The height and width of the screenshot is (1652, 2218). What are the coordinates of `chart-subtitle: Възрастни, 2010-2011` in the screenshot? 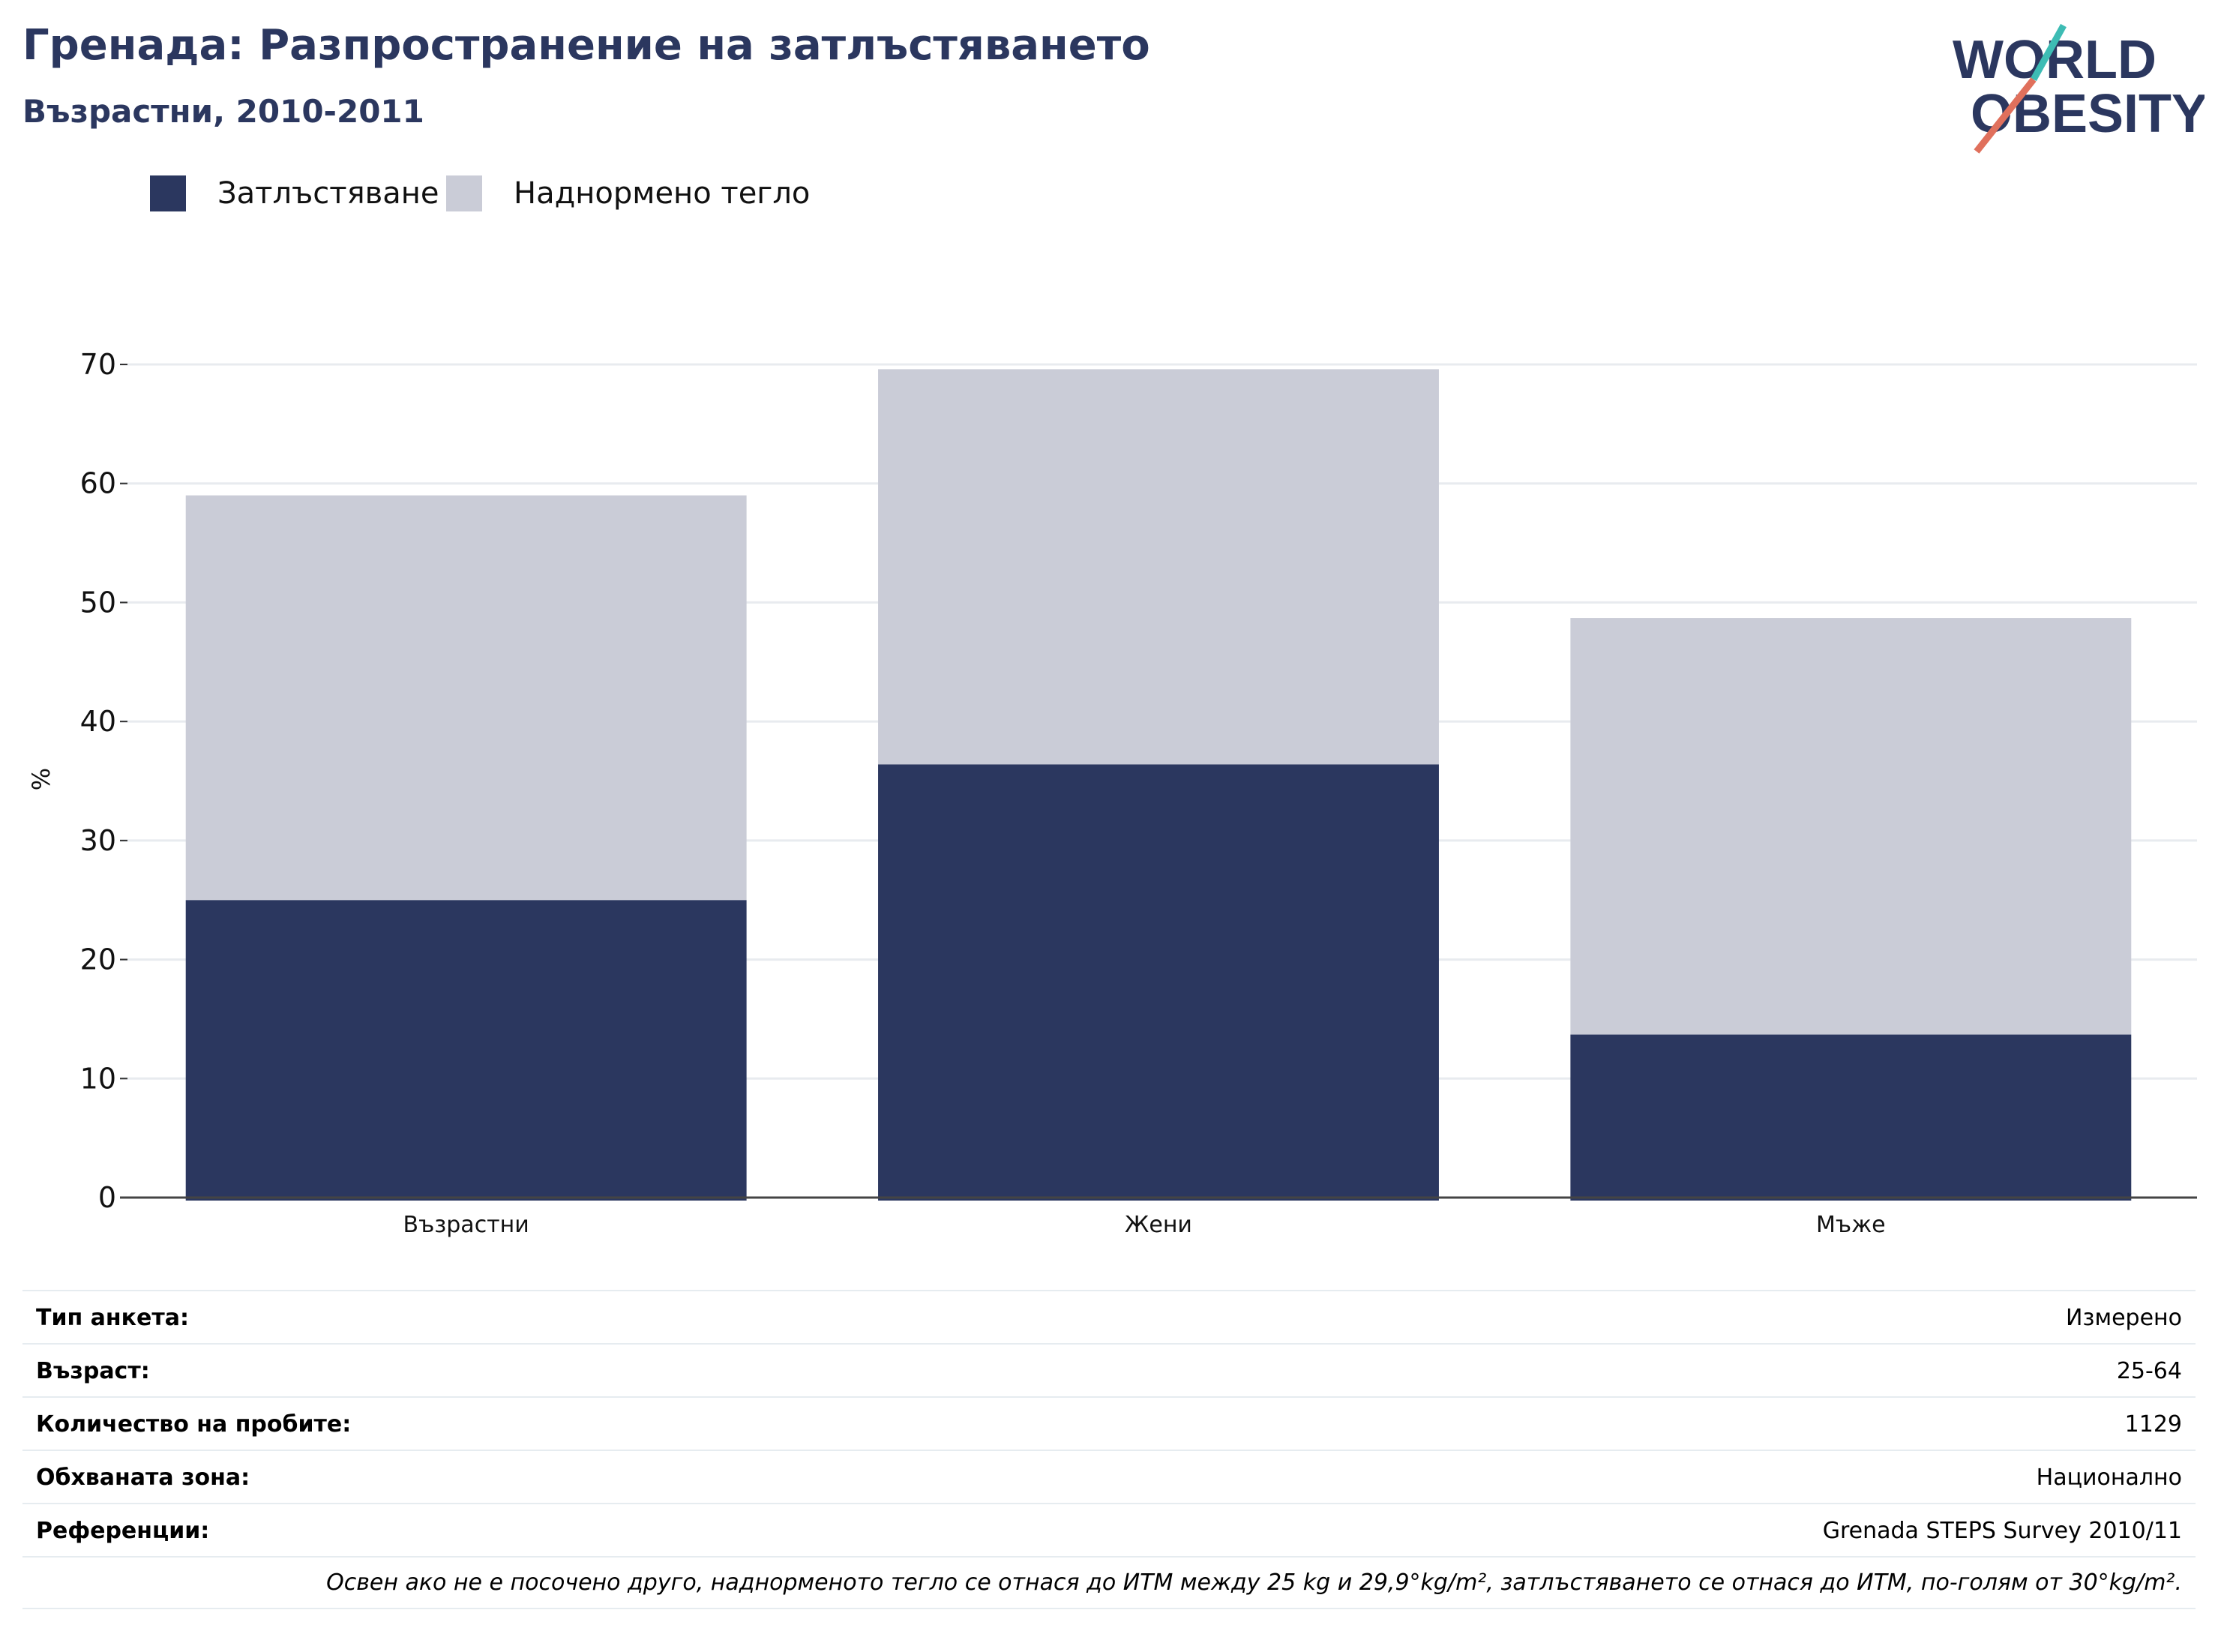 It's located at (223, 112).